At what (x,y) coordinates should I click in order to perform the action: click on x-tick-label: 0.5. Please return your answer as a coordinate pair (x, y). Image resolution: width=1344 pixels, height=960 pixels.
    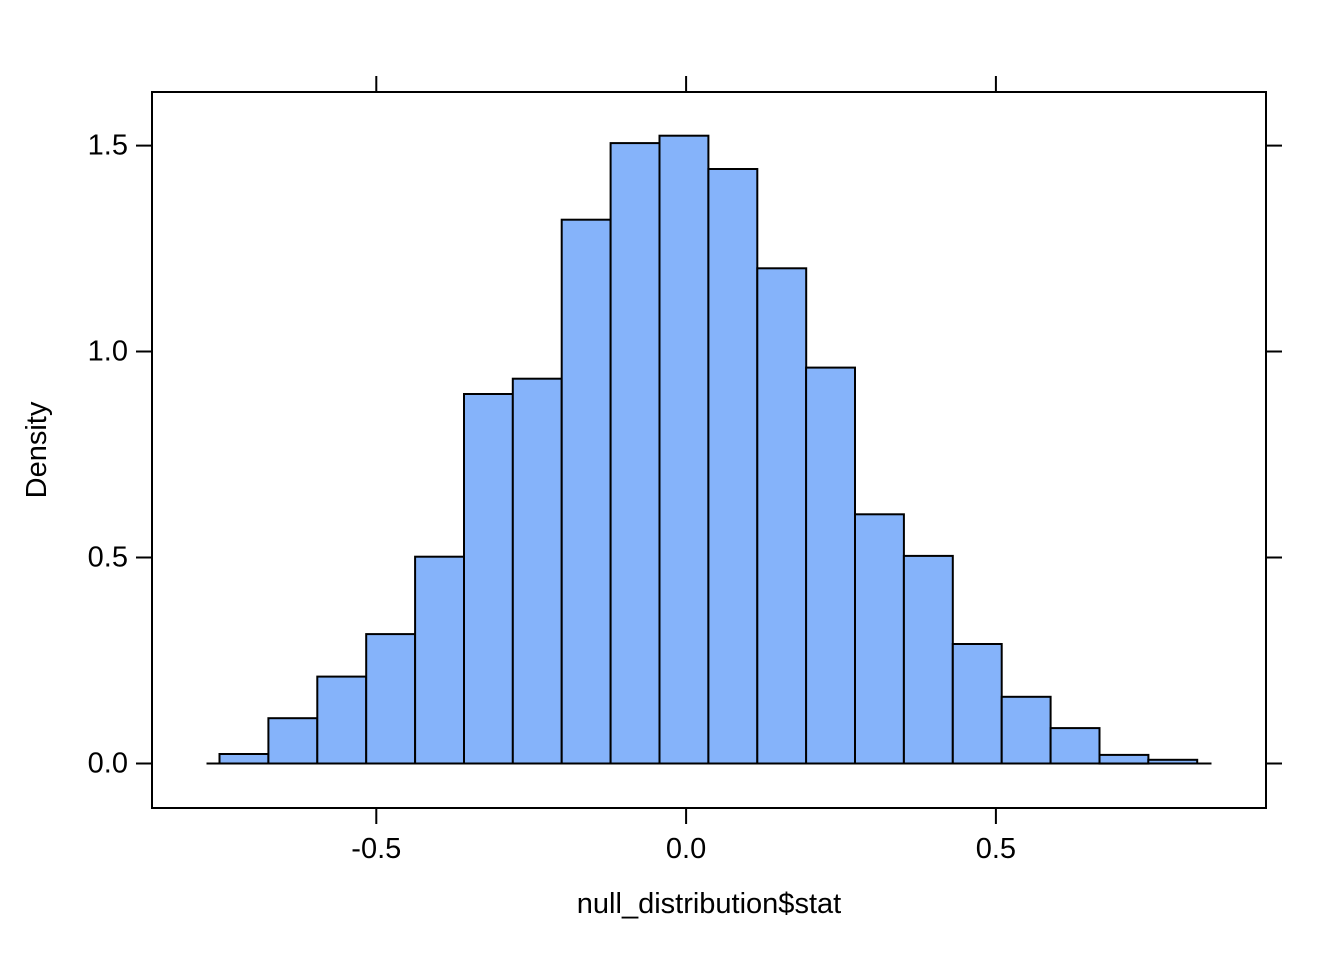
    Looking at the image, I should click on (996, 849).